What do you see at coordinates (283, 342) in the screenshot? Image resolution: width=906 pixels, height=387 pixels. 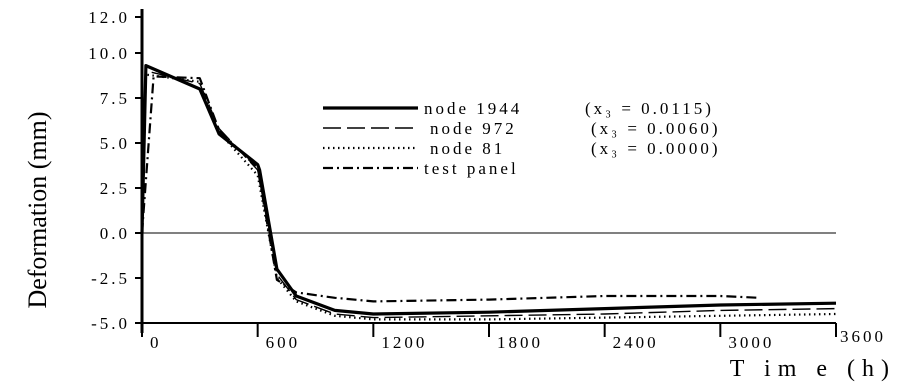 I see `x-tick-label: 600` at bounding box center [283, 342].